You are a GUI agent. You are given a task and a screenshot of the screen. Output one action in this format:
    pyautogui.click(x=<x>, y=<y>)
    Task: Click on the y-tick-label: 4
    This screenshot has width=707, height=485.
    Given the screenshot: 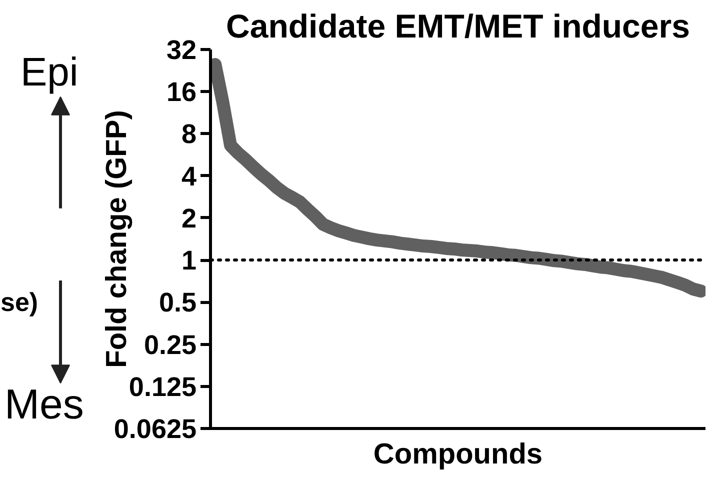 What is the action you would take?
    pyautogui.click(x=189, y=176)
    